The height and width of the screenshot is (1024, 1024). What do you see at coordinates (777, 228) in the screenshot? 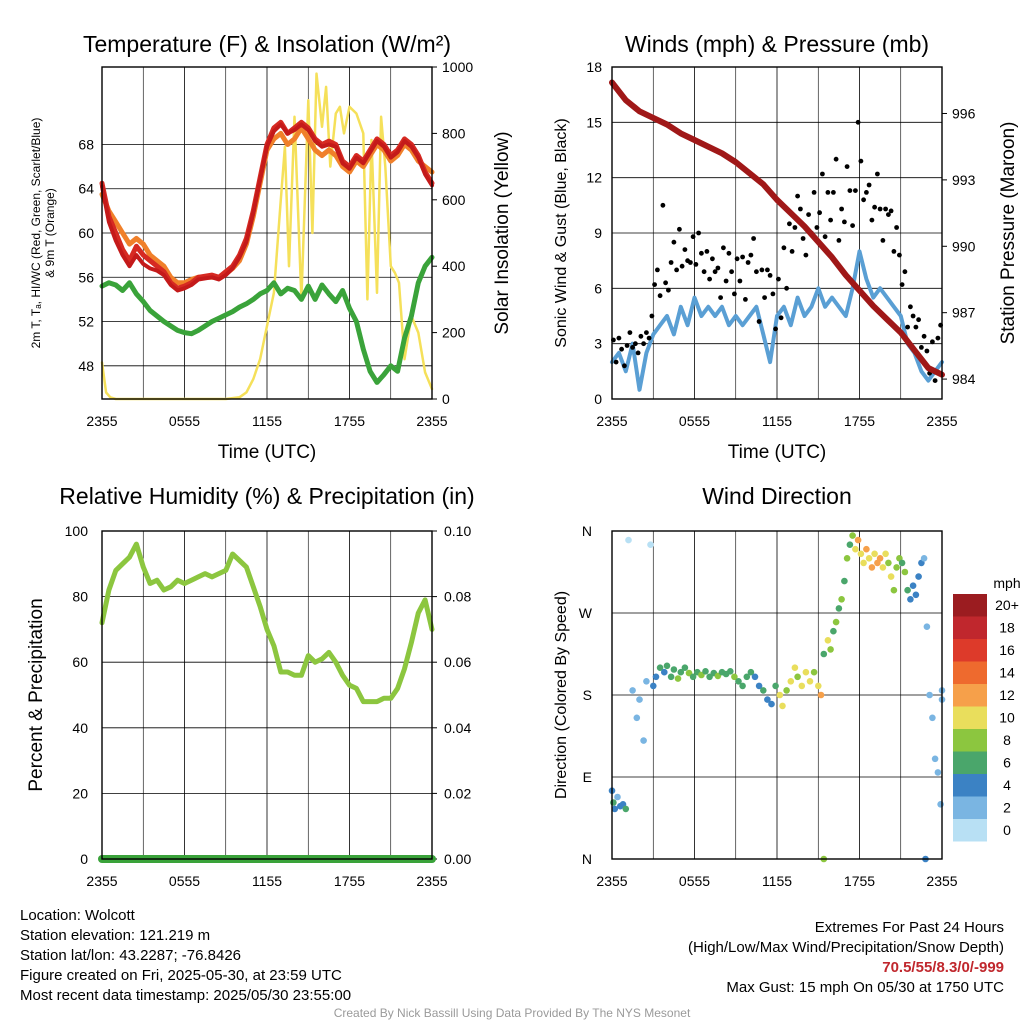
I see `pressure-line` at bounding box center [777, 228].